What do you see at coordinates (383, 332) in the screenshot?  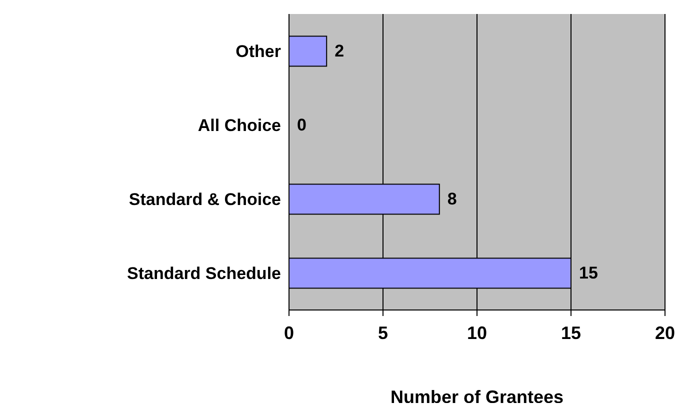 I see `x-tick-label: 5` at bounding box center [383, 332].